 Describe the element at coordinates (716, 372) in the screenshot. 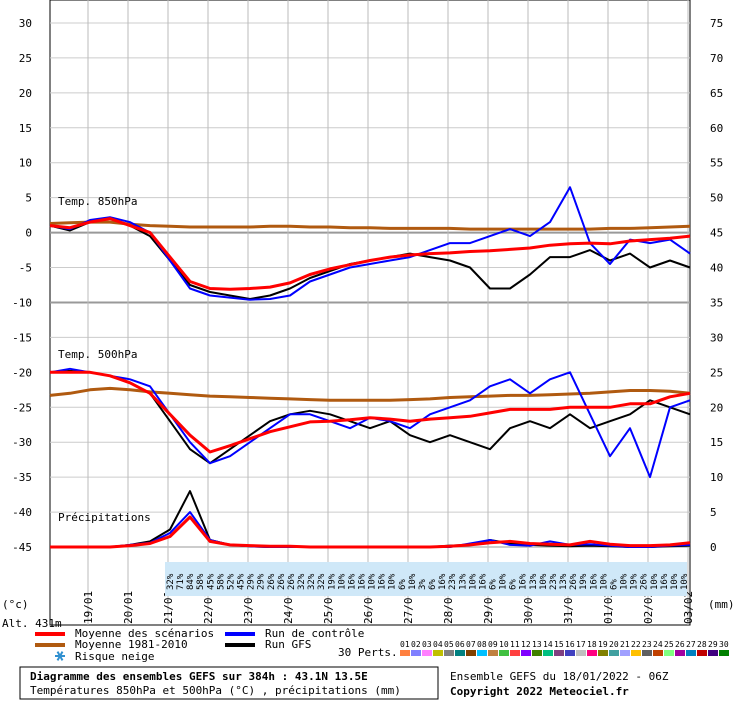

I see `y2-tick-label: 25` at that location.